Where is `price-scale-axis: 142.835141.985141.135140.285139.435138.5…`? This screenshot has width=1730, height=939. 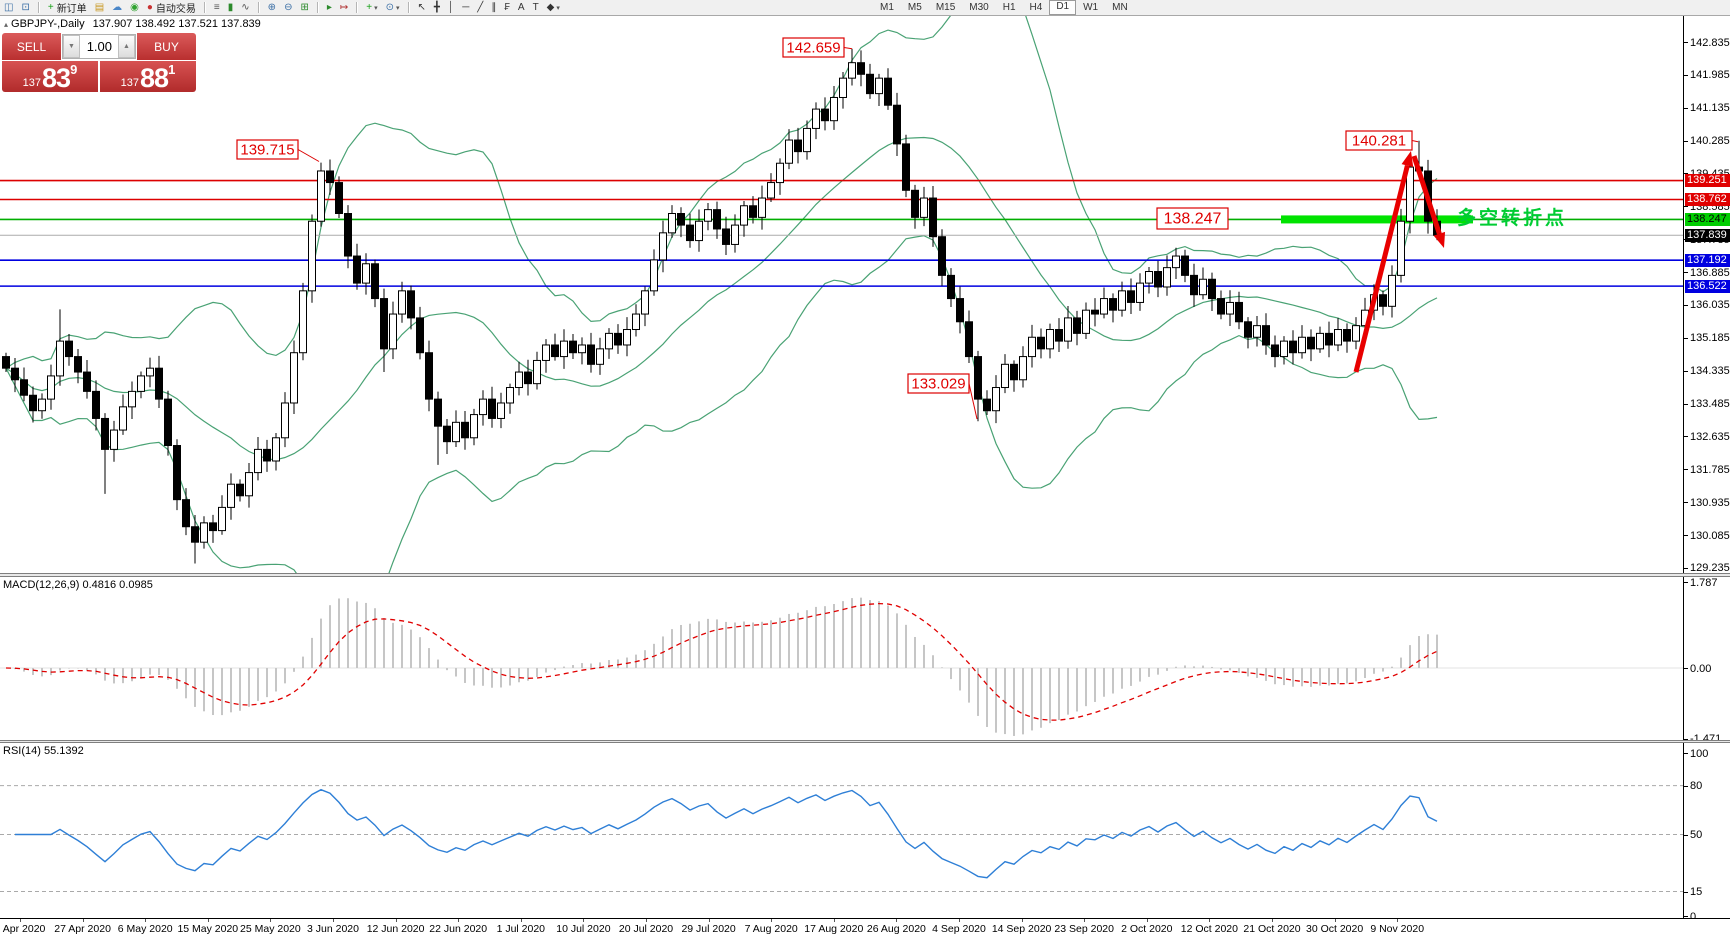 price-scale-axis: 142.835141.985141.135140.285139.435138.5… is located at coordinates (1707, 469).